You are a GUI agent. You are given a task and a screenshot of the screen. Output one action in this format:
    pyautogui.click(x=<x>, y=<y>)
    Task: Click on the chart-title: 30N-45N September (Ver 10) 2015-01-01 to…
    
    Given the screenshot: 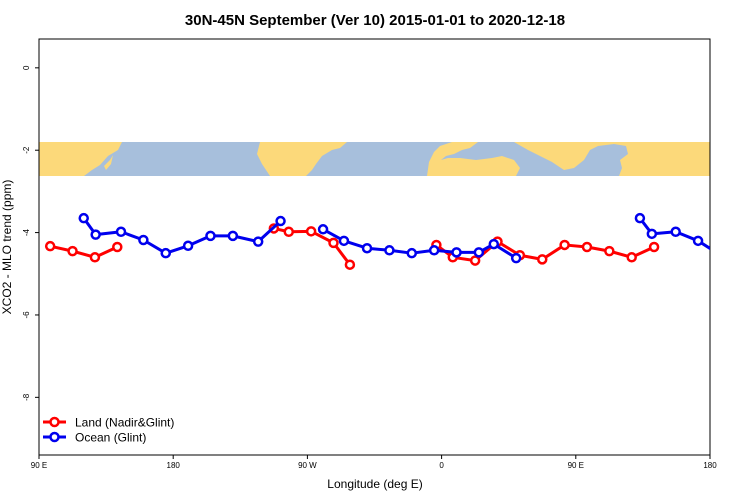 What is the action you would take?
    pyautogui.click(x=375, y=20)
    